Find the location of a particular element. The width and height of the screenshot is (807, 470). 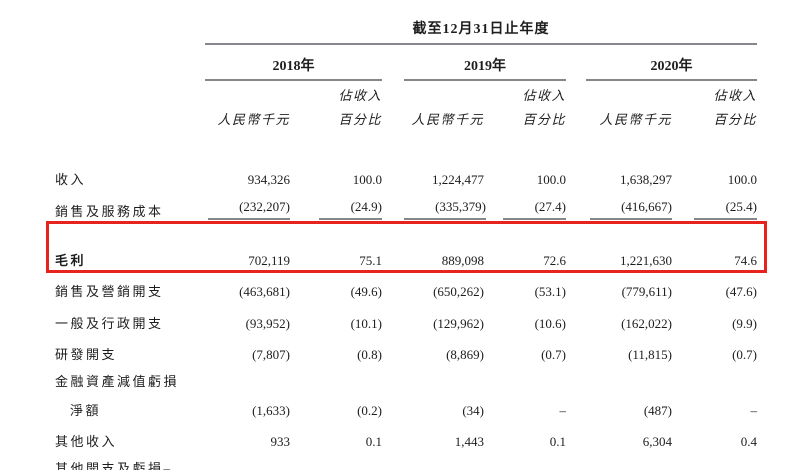

row-label: 銷售及服務成本 is located at coordinates (109, 212).